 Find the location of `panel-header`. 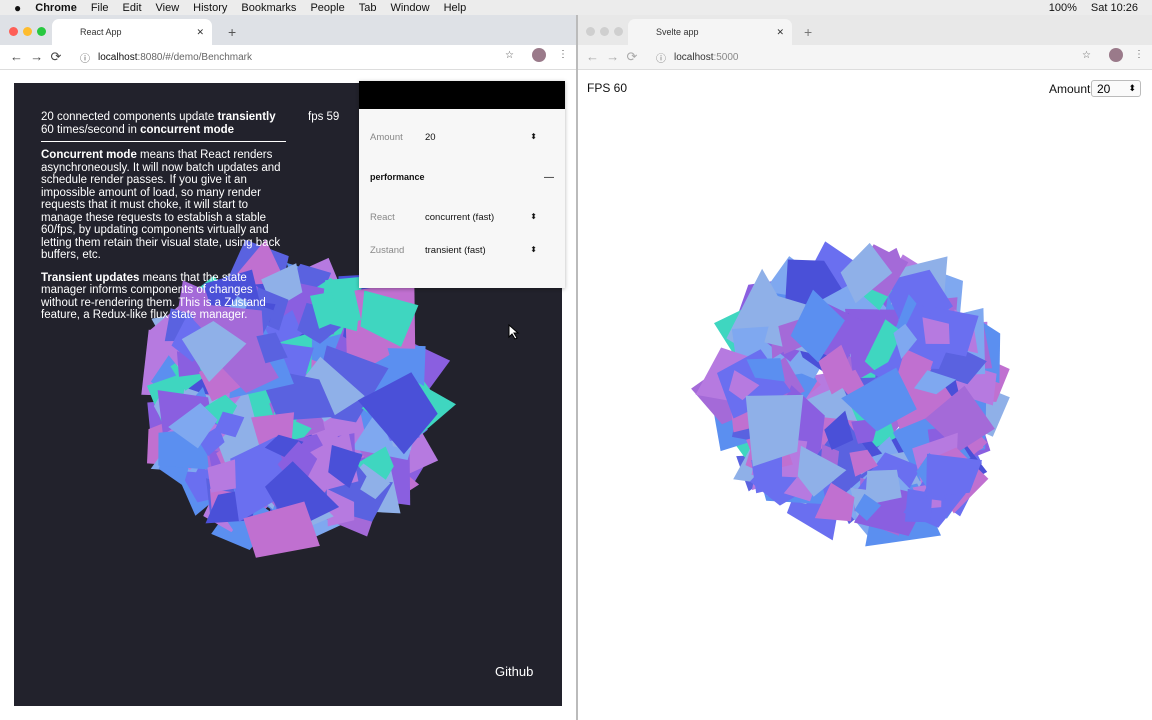

panel-header is located at coordinates (462, 95).